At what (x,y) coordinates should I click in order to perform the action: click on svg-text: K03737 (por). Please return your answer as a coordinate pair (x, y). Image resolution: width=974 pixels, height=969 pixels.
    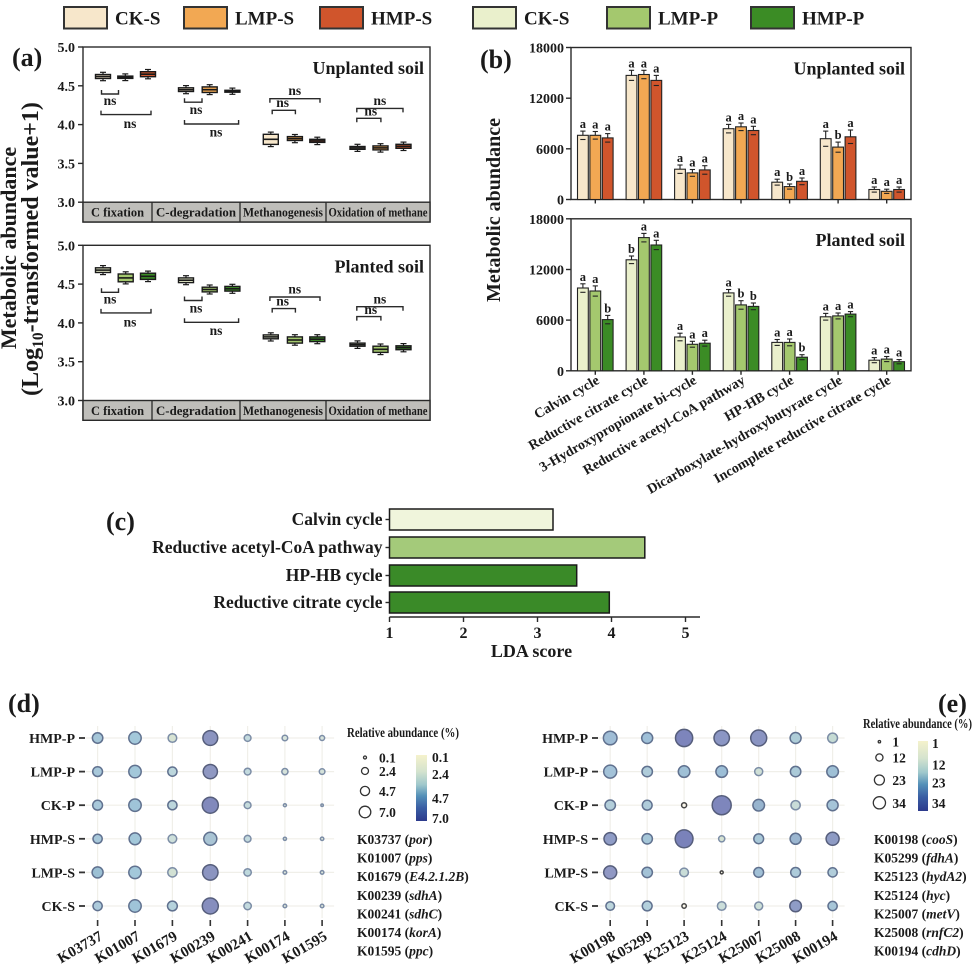
    Looking at the image, I should click on (394, 839).